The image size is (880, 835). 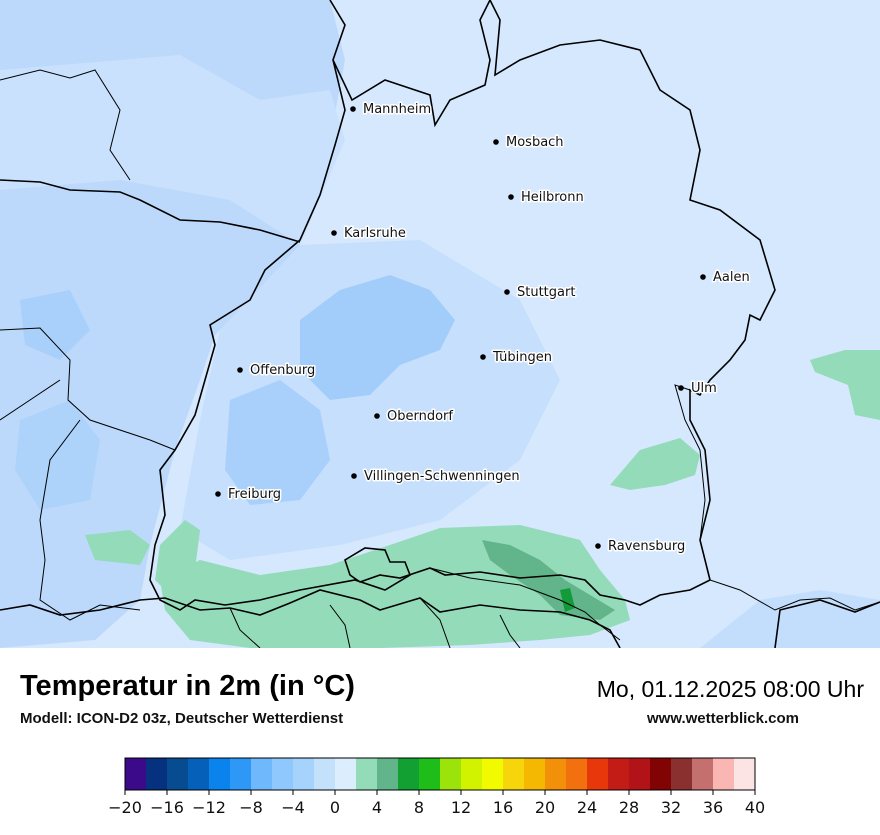 I want to click on legend-tick-label: 40, so click(x=755, y=807).